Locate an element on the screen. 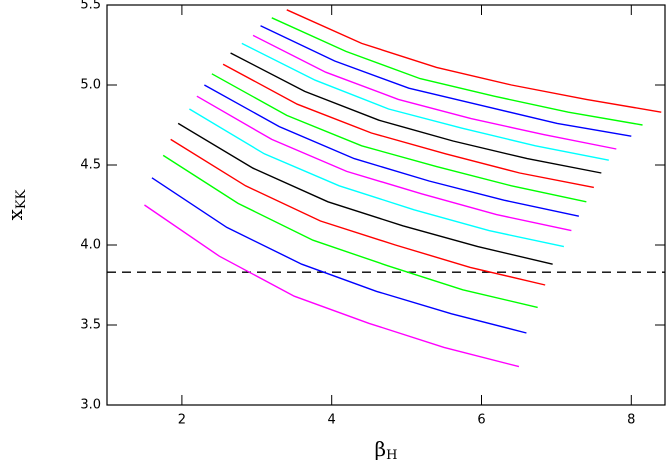 The width and height of the screenshot is (669, 463). y-tick-label: 4.0 is located at coordinates (90, 245).